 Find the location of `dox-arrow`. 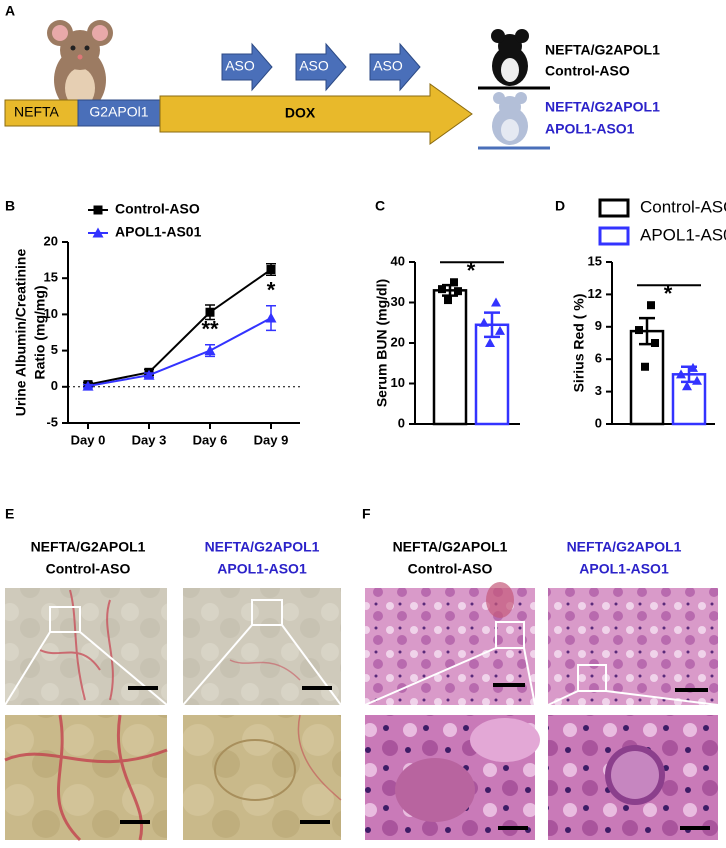

dox-arrow is located at coordinates (316, 114).